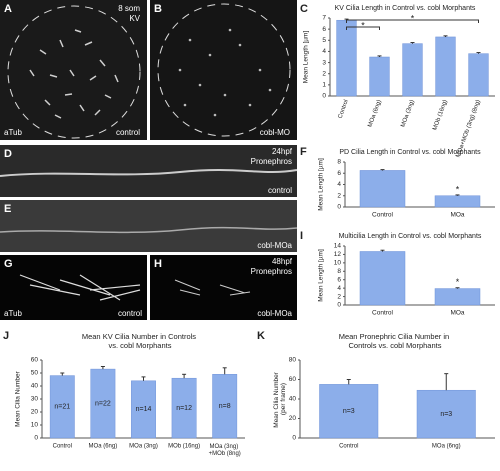  Describe the element at coordinates (446, 414) in the screenshot. I see `bar-label: n=3` at that location.